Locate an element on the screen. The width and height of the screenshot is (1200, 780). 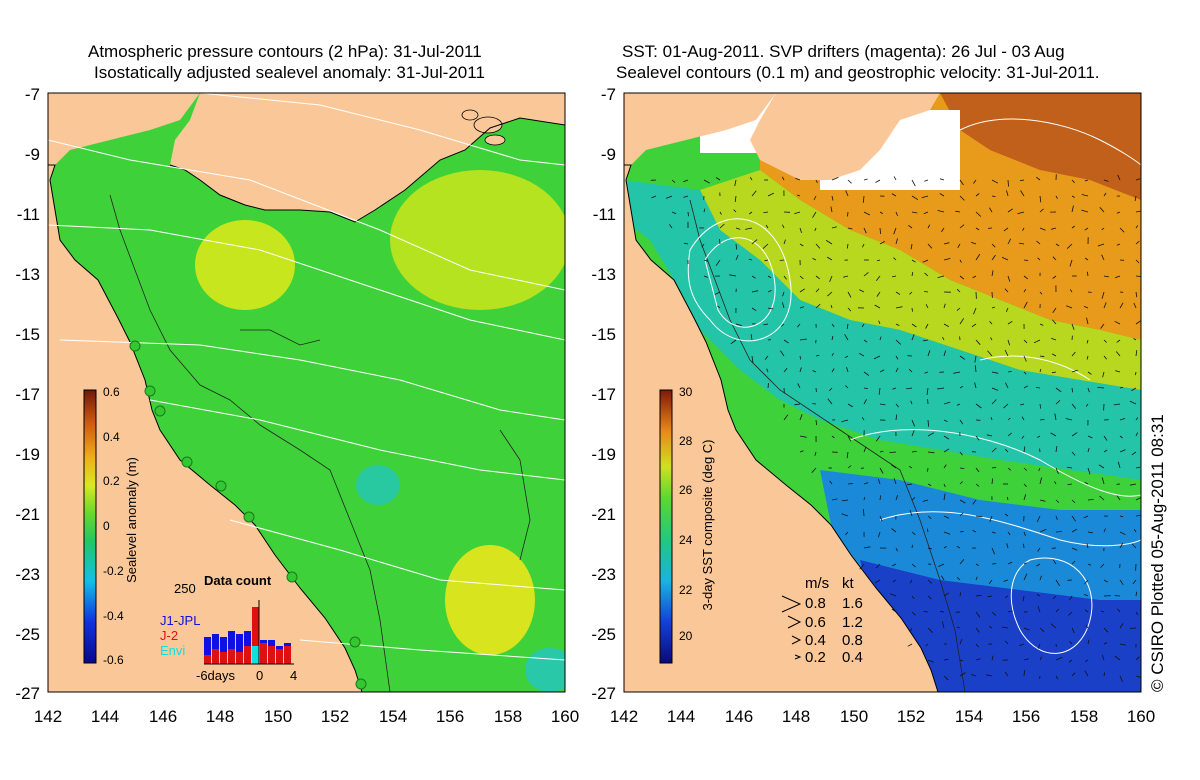
island is located at coordinates (470, 115).